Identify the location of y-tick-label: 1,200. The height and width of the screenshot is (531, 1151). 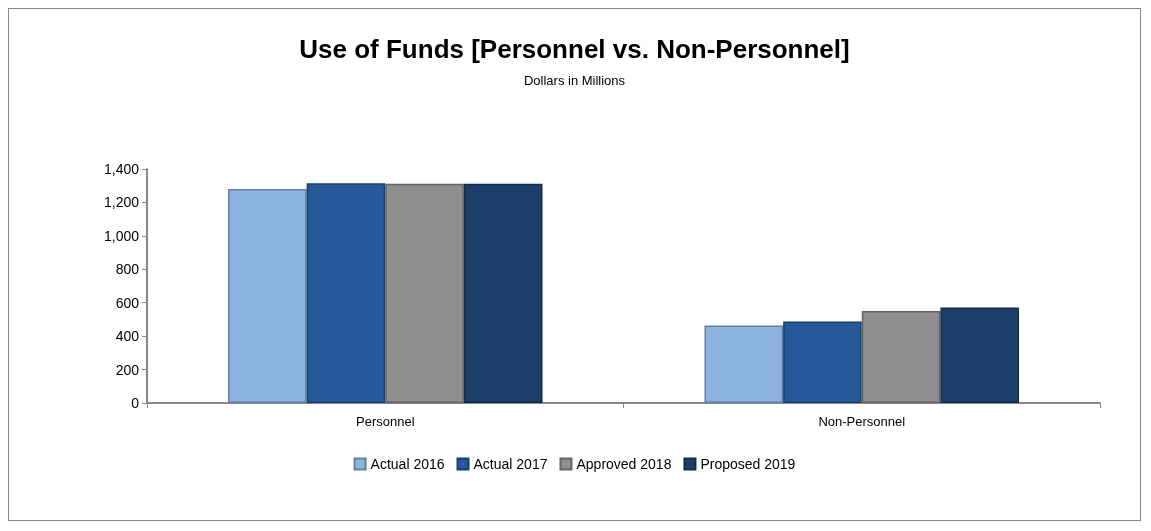
(121, 202).